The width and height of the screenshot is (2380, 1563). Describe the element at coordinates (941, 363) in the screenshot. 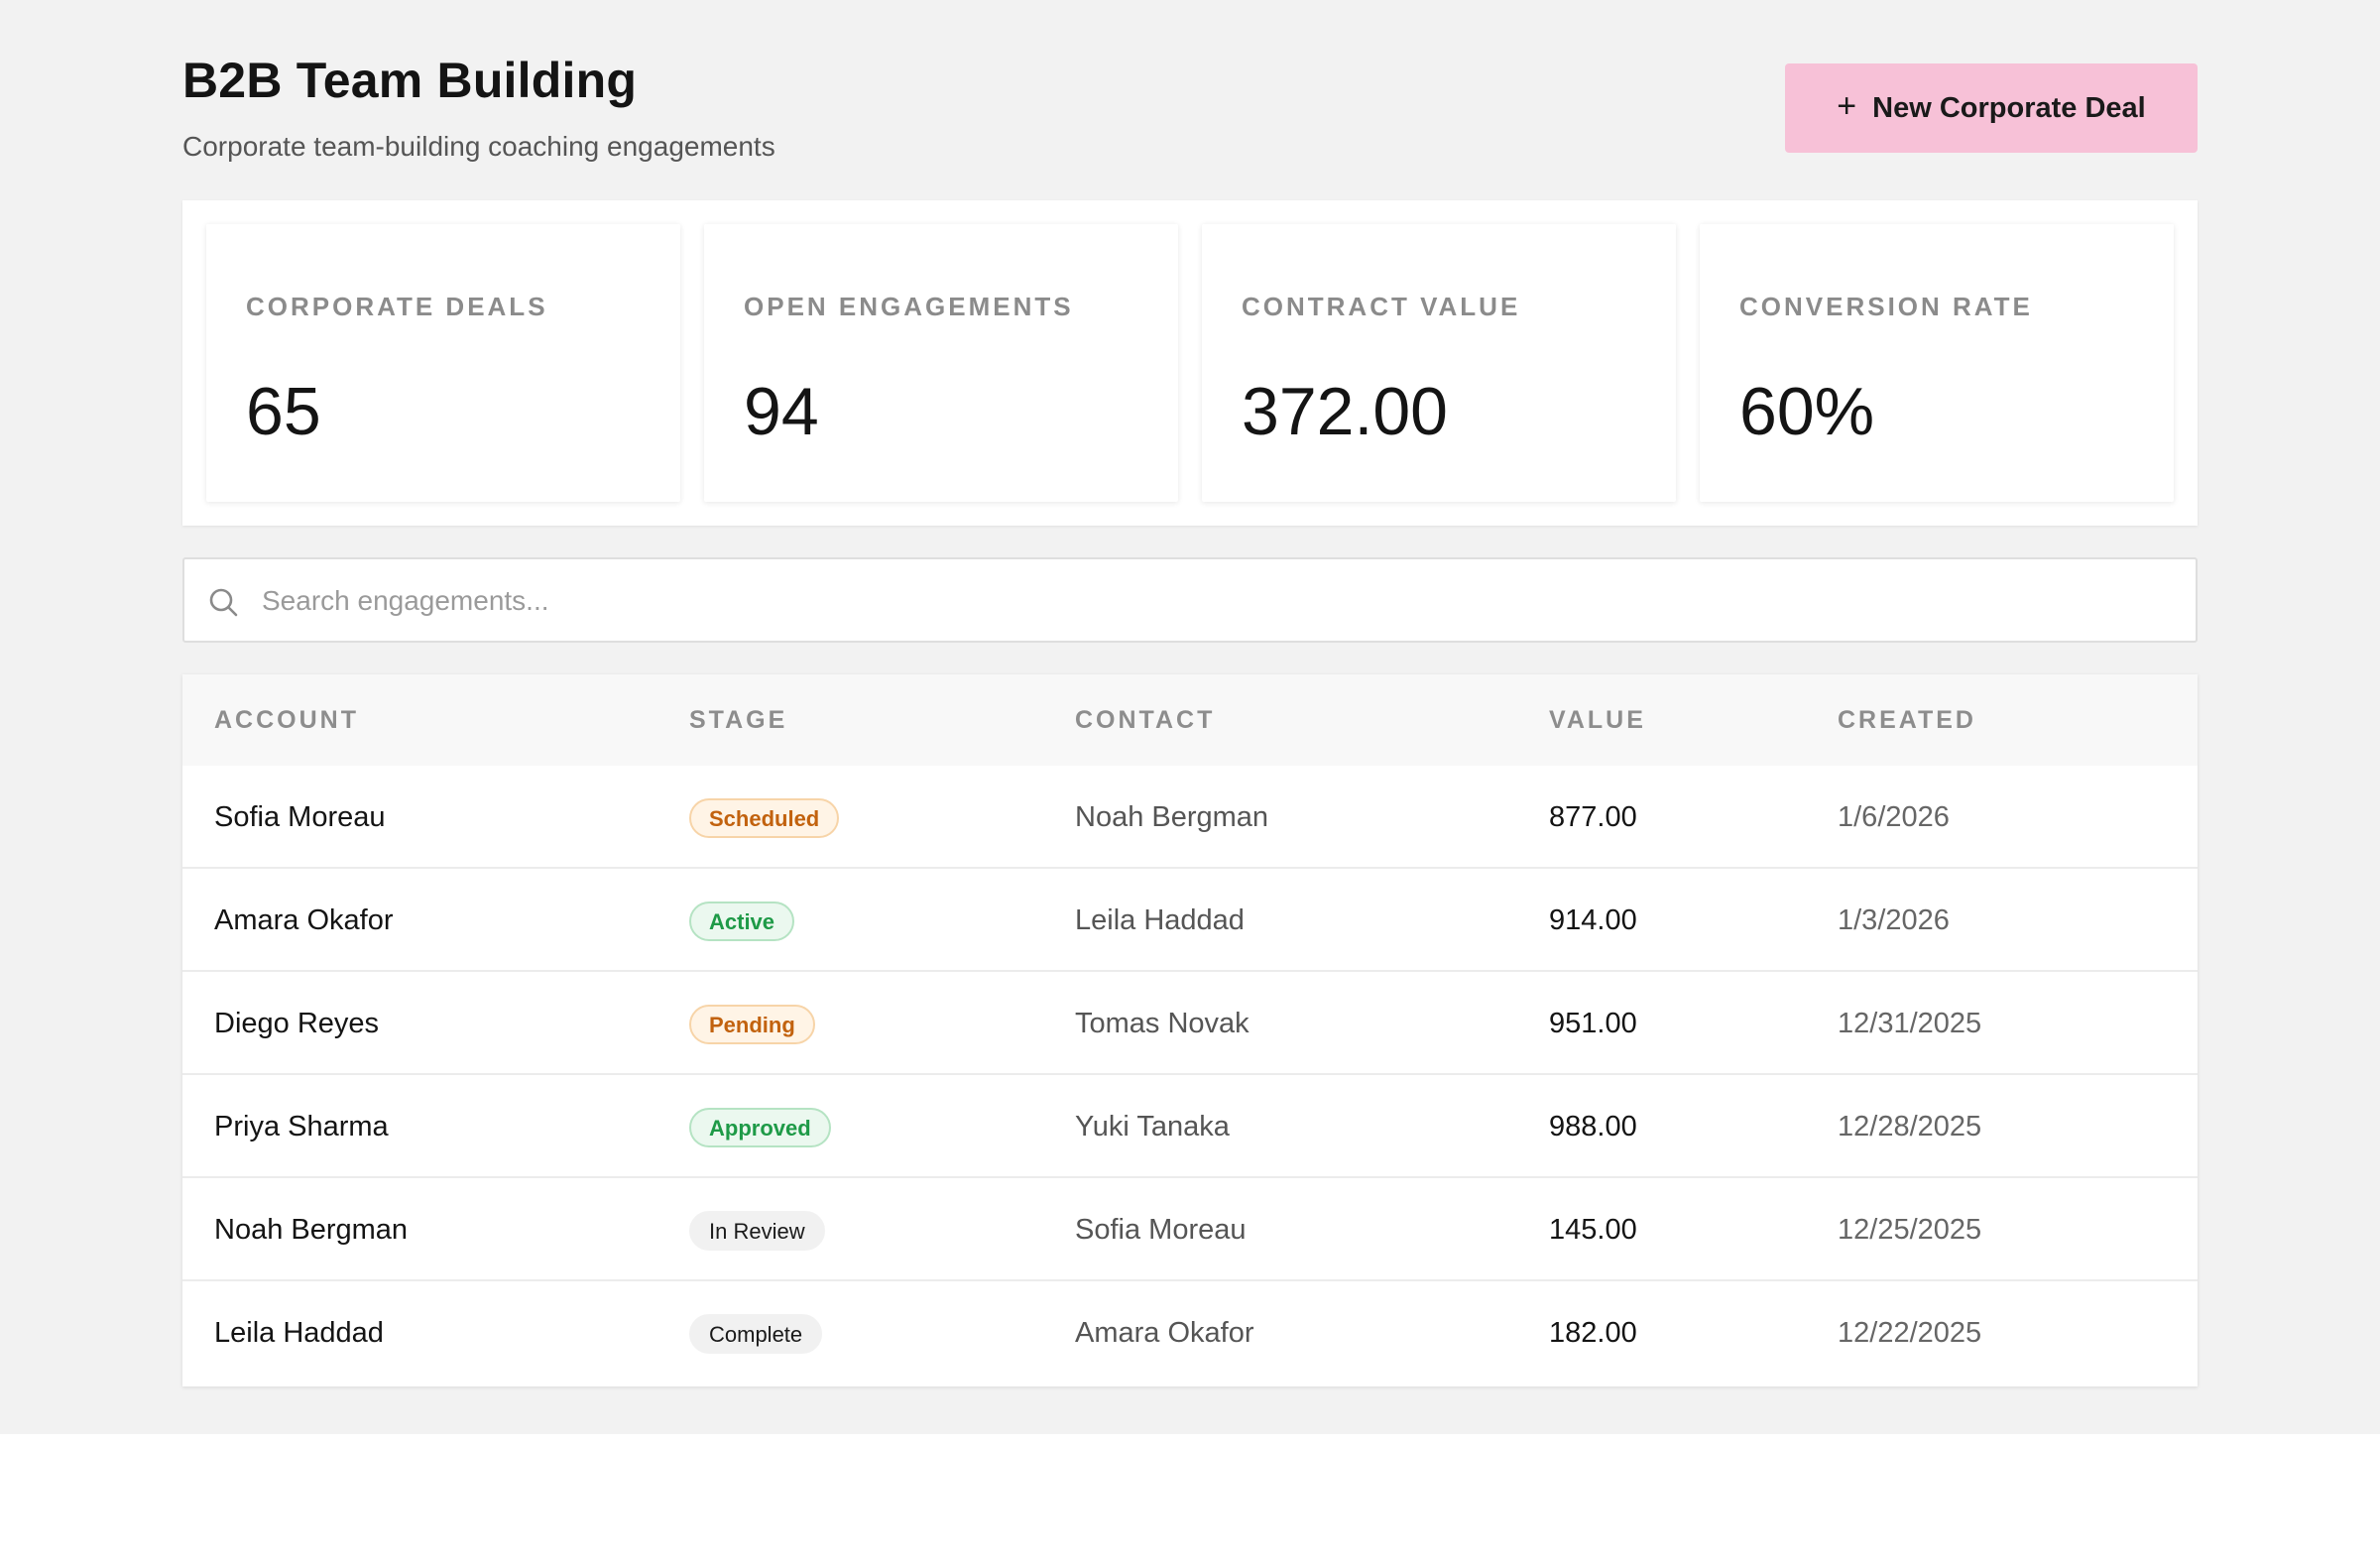

I see `stat-card-open-engagements: OPEN ENGAGEMENTS 94` at that location.